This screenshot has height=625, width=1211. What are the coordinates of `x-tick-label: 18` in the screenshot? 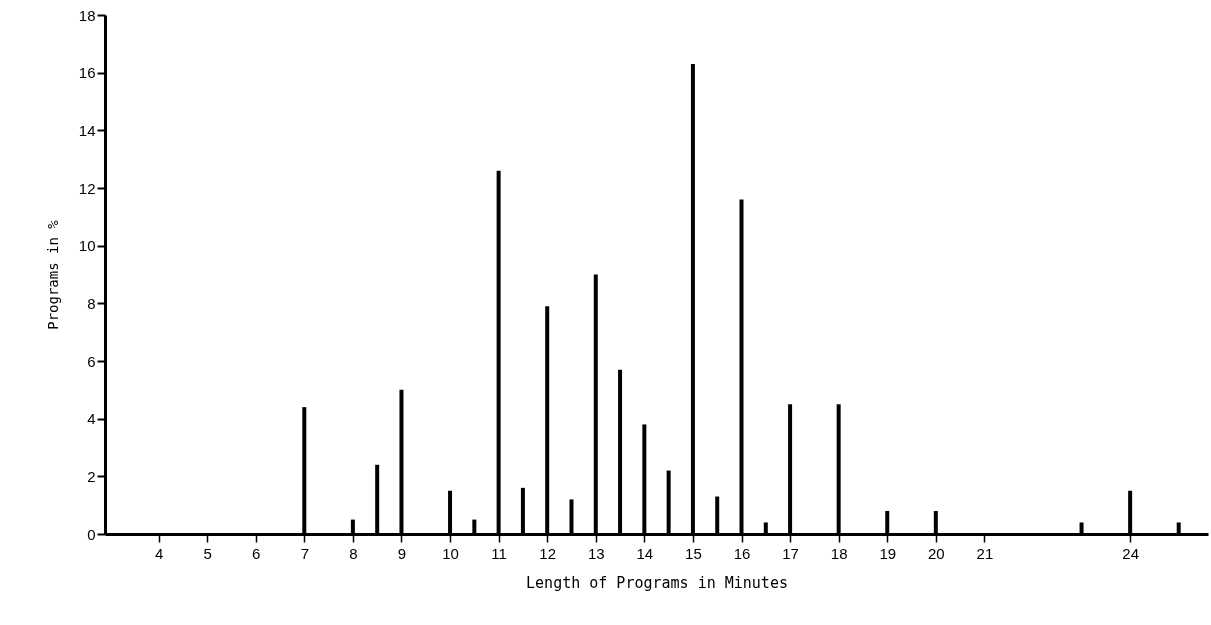 It's located at (839, 553).